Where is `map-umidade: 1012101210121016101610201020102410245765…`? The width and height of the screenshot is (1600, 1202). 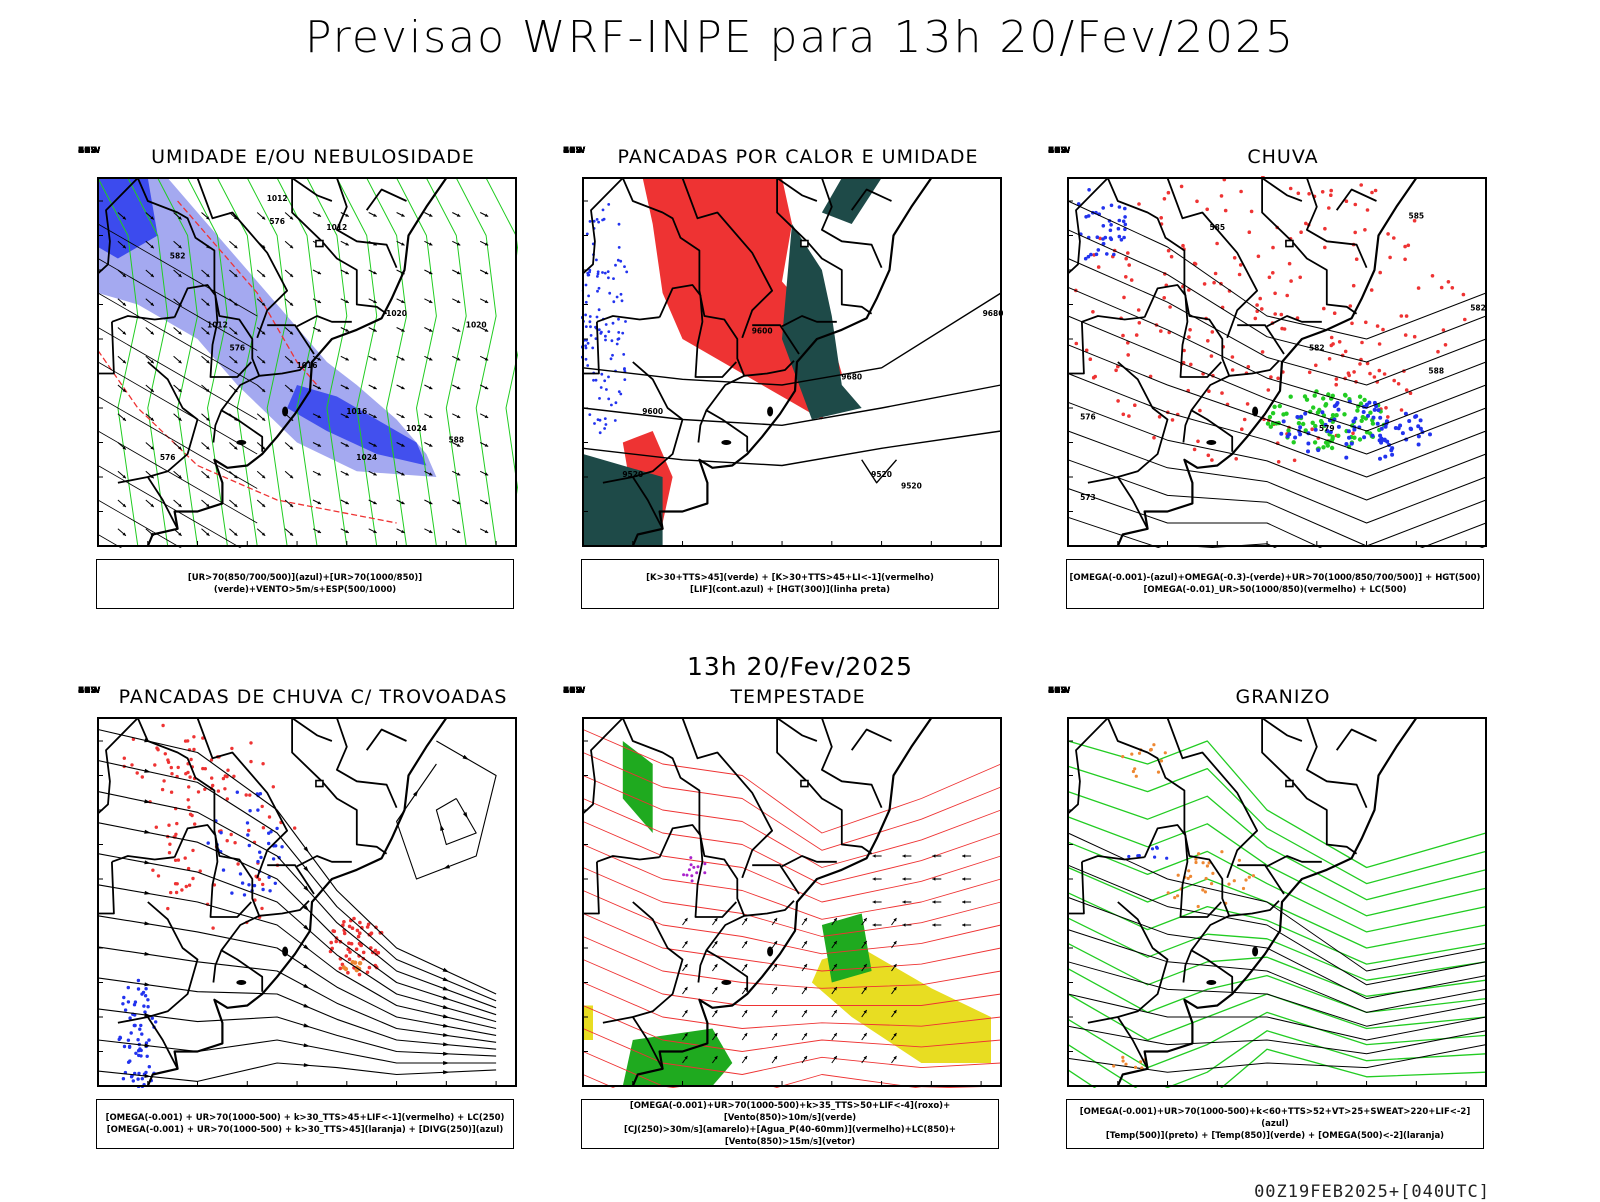
map-umidade: 1012101210121016101610201020102410245765… is located at coordinates (307, 362).